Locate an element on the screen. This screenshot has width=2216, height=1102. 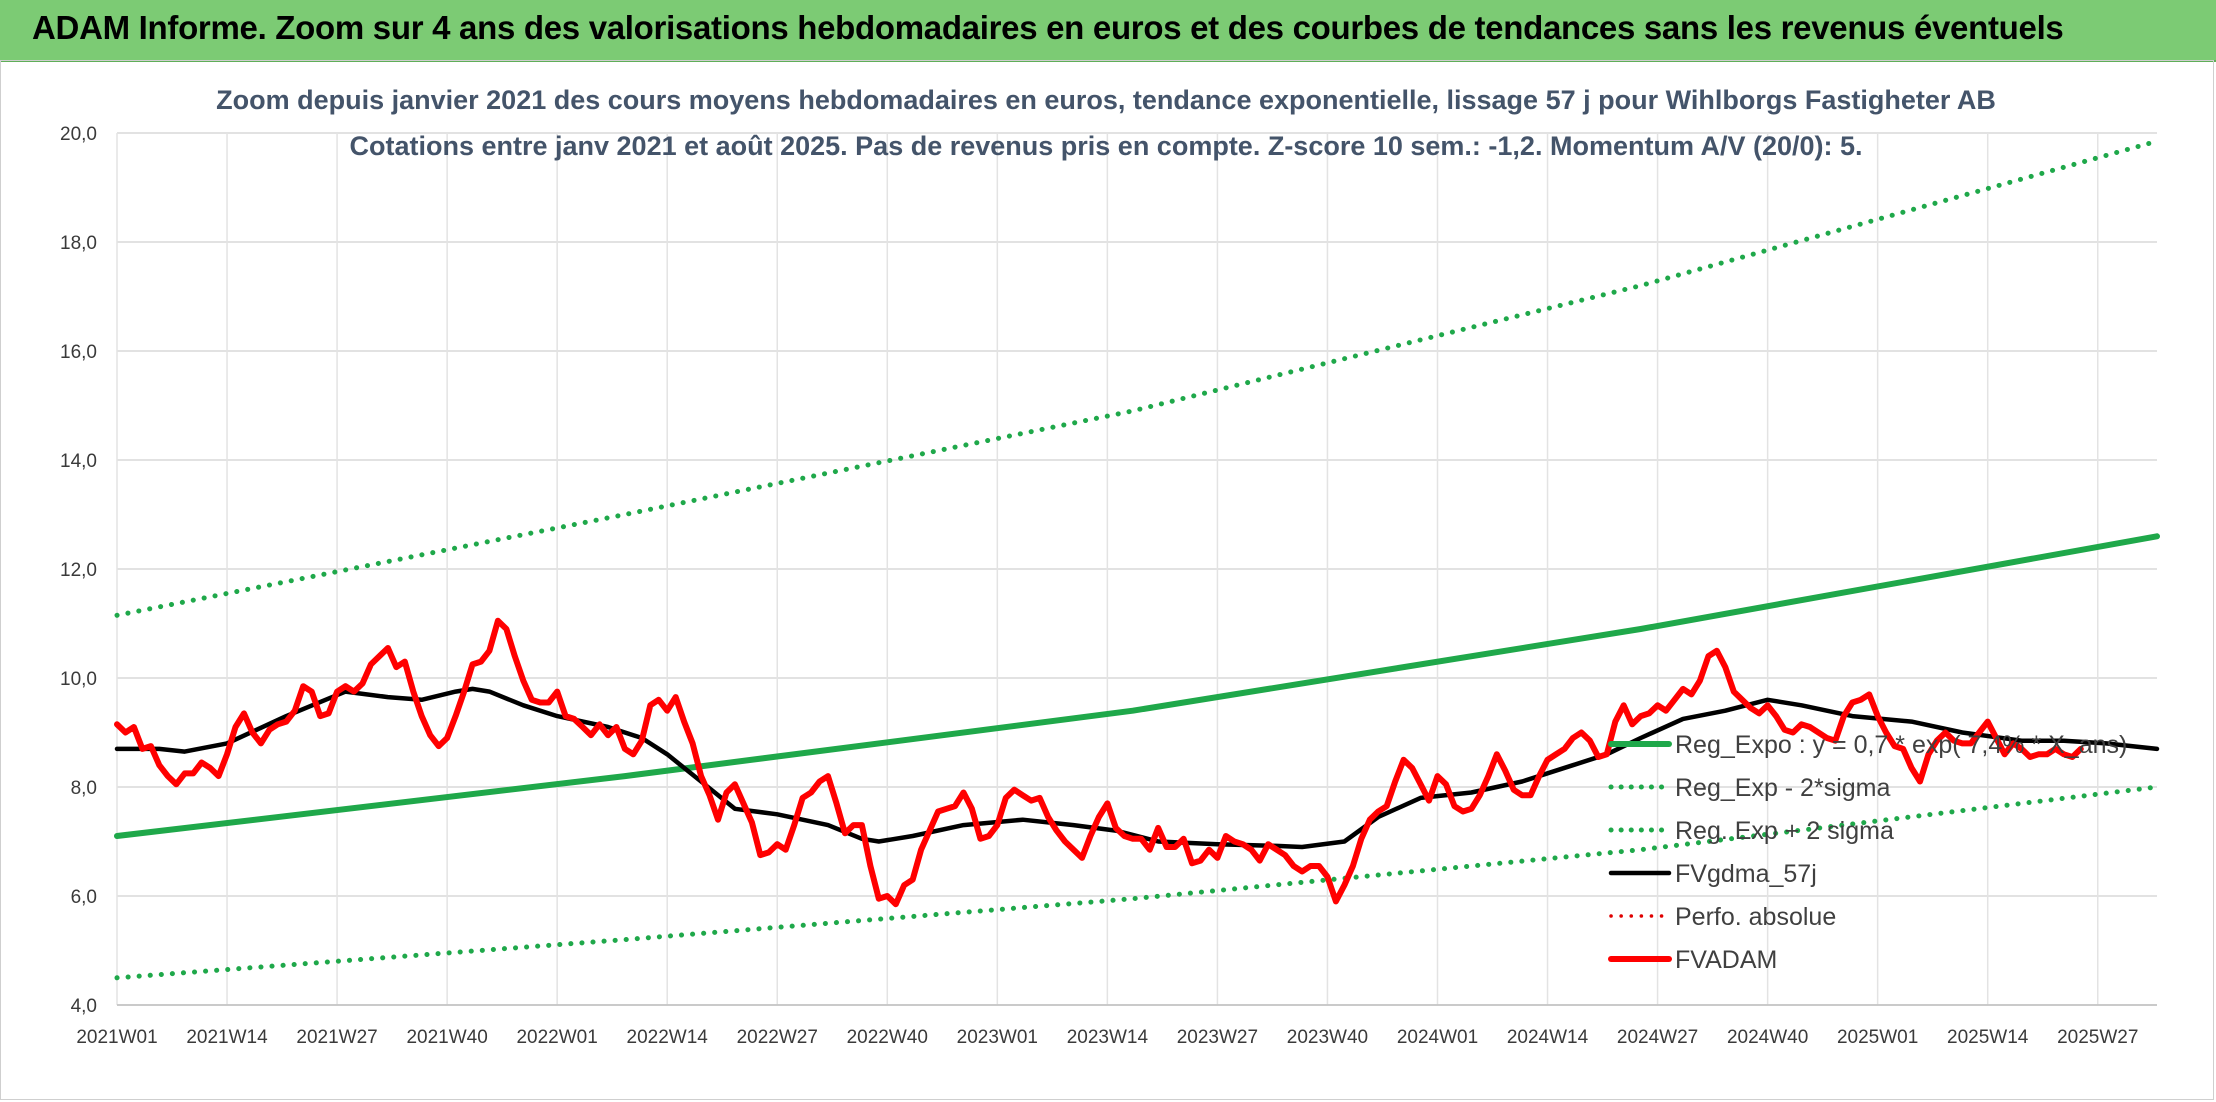
x-tick-label: 2023W40 is located at coordinates (1327, 1037).